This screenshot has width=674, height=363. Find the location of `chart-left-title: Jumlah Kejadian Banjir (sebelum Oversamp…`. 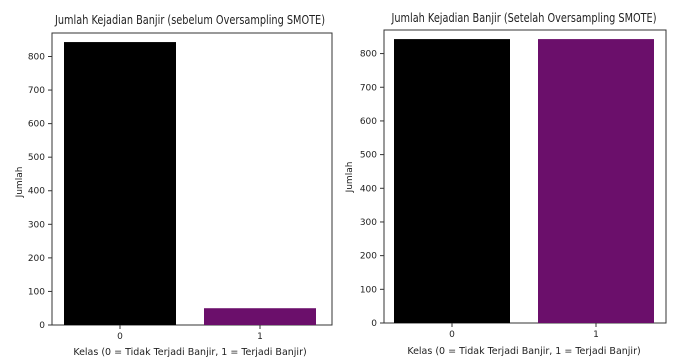

chart-left-title: Jumlah Kejadian Banjir (sebelum Oversamp… is located at coordinates (189, 20).